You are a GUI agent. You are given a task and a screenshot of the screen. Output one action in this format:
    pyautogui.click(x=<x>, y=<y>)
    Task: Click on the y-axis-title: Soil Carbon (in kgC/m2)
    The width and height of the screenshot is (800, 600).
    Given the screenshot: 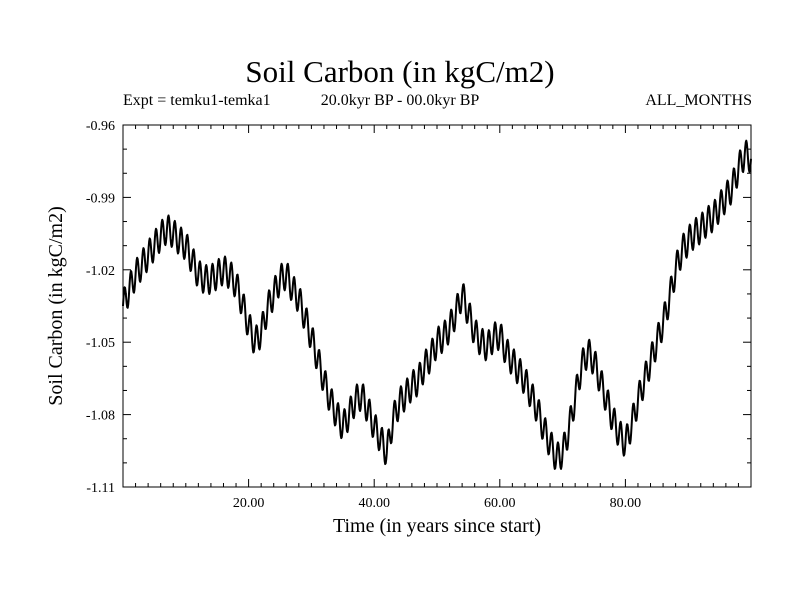 What is the action you would take?
    pyautogui.click(x=56, y=305)
    